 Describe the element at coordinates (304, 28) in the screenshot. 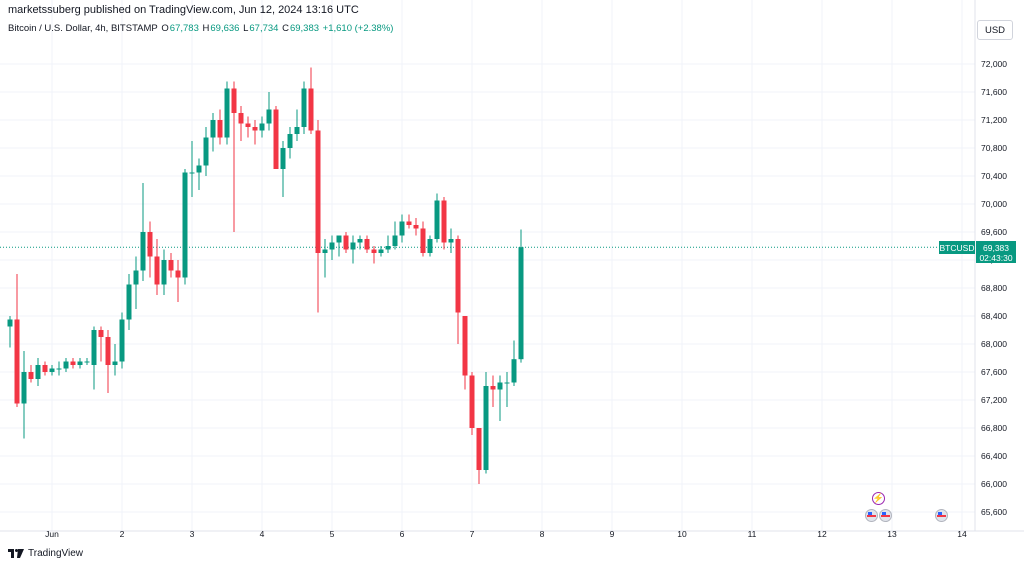

I see `close-value: 69,383` at that location.